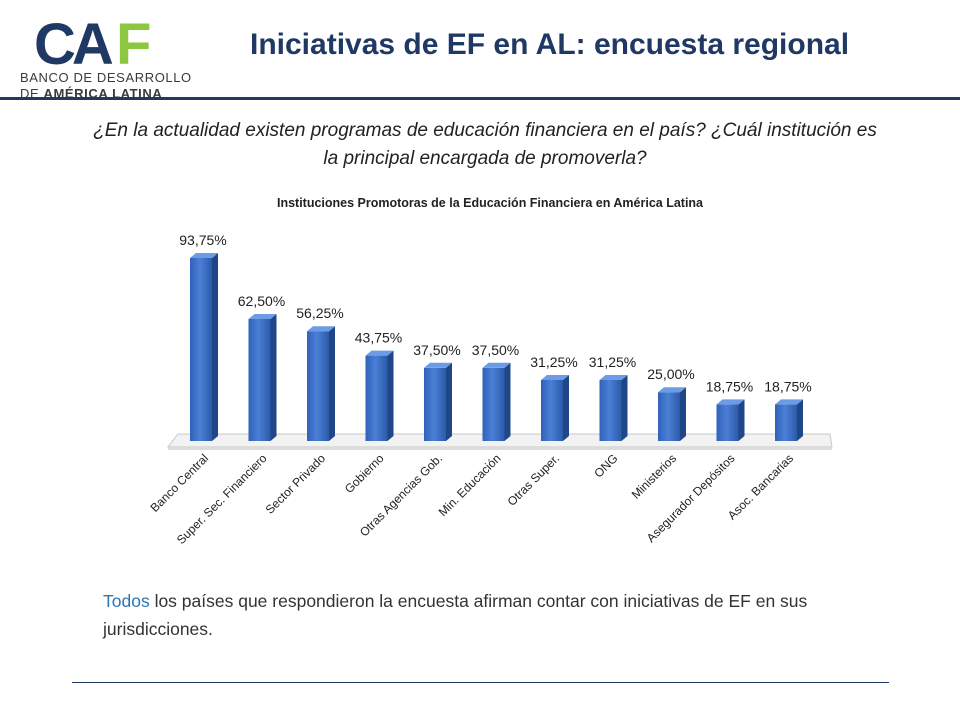 This screenshot has width=960, height=720. I want to click on header-divider, so click(480, 98).